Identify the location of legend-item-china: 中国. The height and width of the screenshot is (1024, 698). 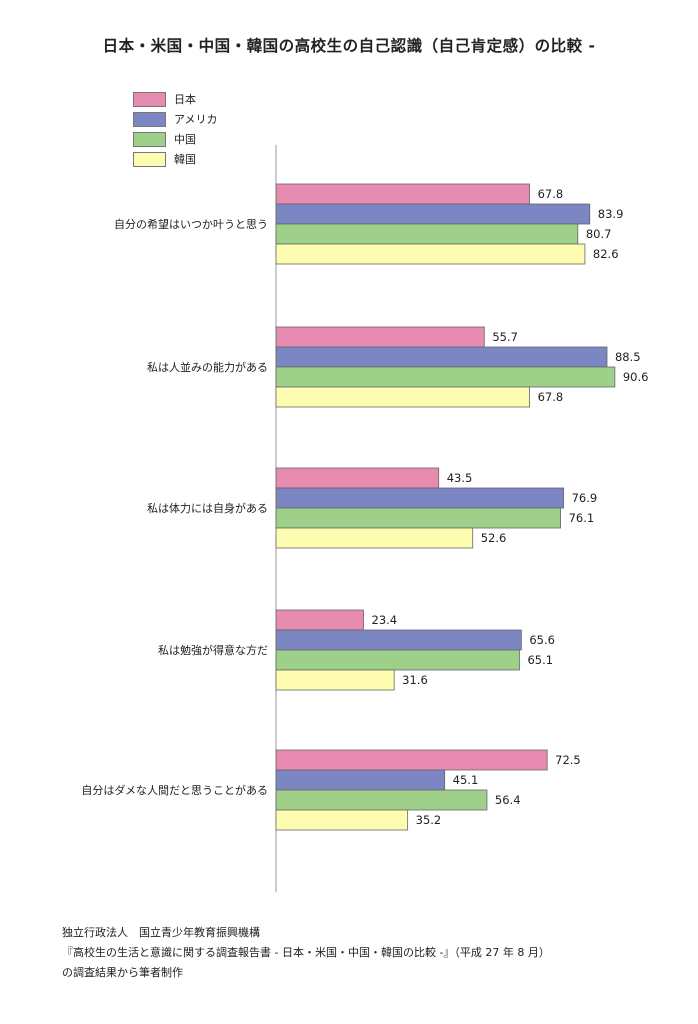
(175, 139).